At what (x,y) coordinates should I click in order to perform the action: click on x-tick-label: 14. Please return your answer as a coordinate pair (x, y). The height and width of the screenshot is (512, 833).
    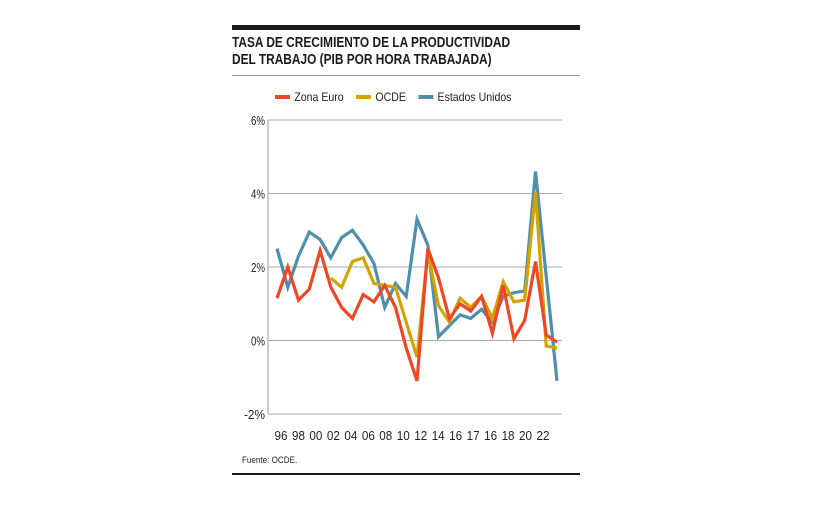
    Looking at the image, I should click on (438, 435).